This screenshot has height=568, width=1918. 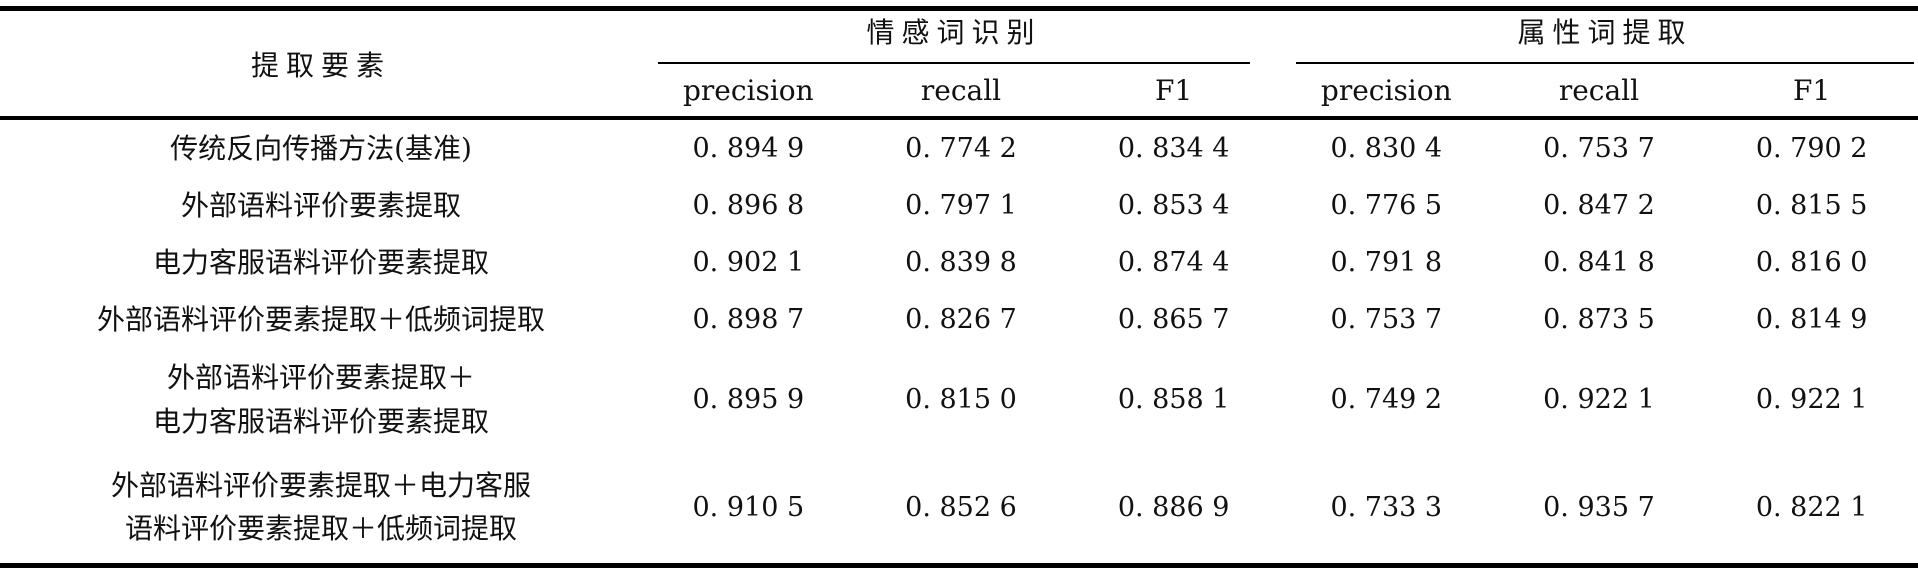 I want to click on metric-value: 0. 816 0, so click(x=1811, y=262).